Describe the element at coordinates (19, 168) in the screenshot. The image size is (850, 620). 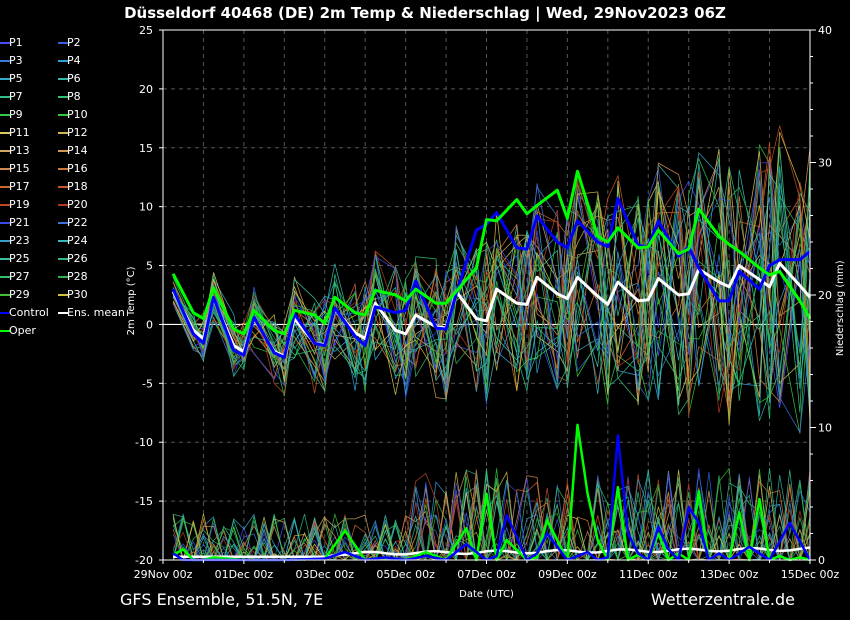
I see `legend-label: P15` at that location.